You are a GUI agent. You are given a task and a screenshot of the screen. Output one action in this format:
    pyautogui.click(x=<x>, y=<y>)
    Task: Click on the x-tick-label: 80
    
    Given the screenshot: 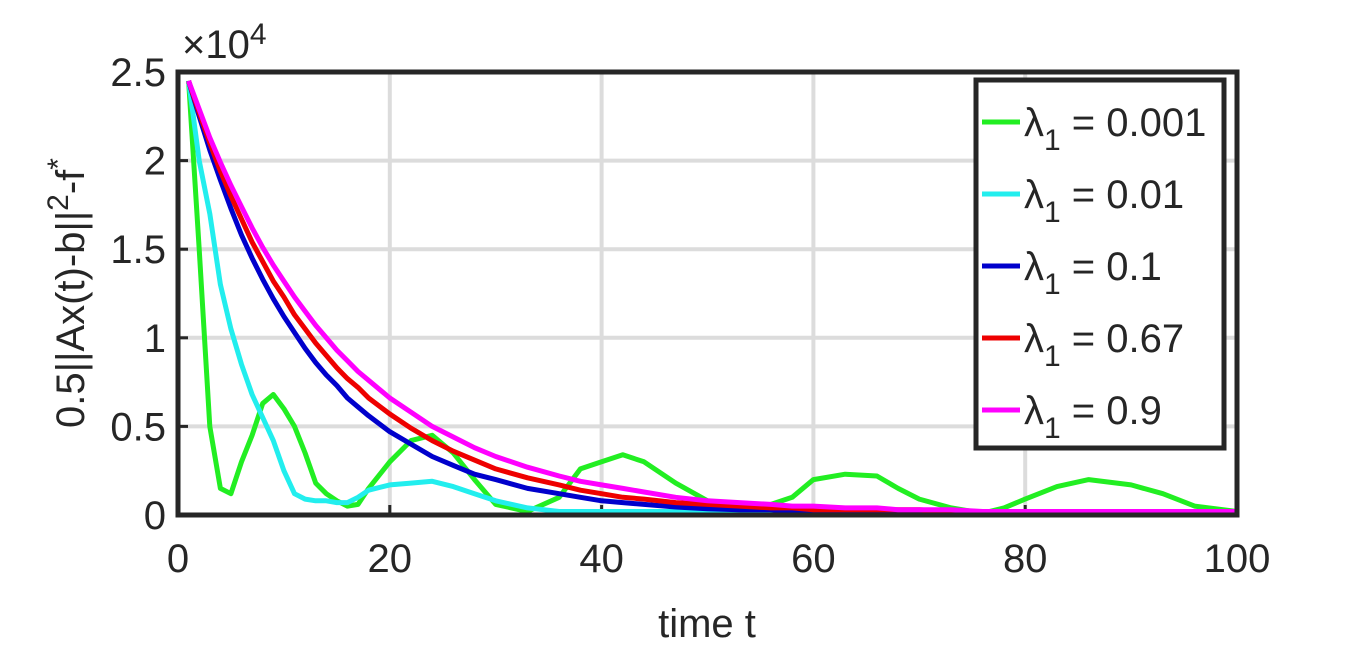 What is the action you would take?
    pyautogui.click(x=1025, y=559)
    